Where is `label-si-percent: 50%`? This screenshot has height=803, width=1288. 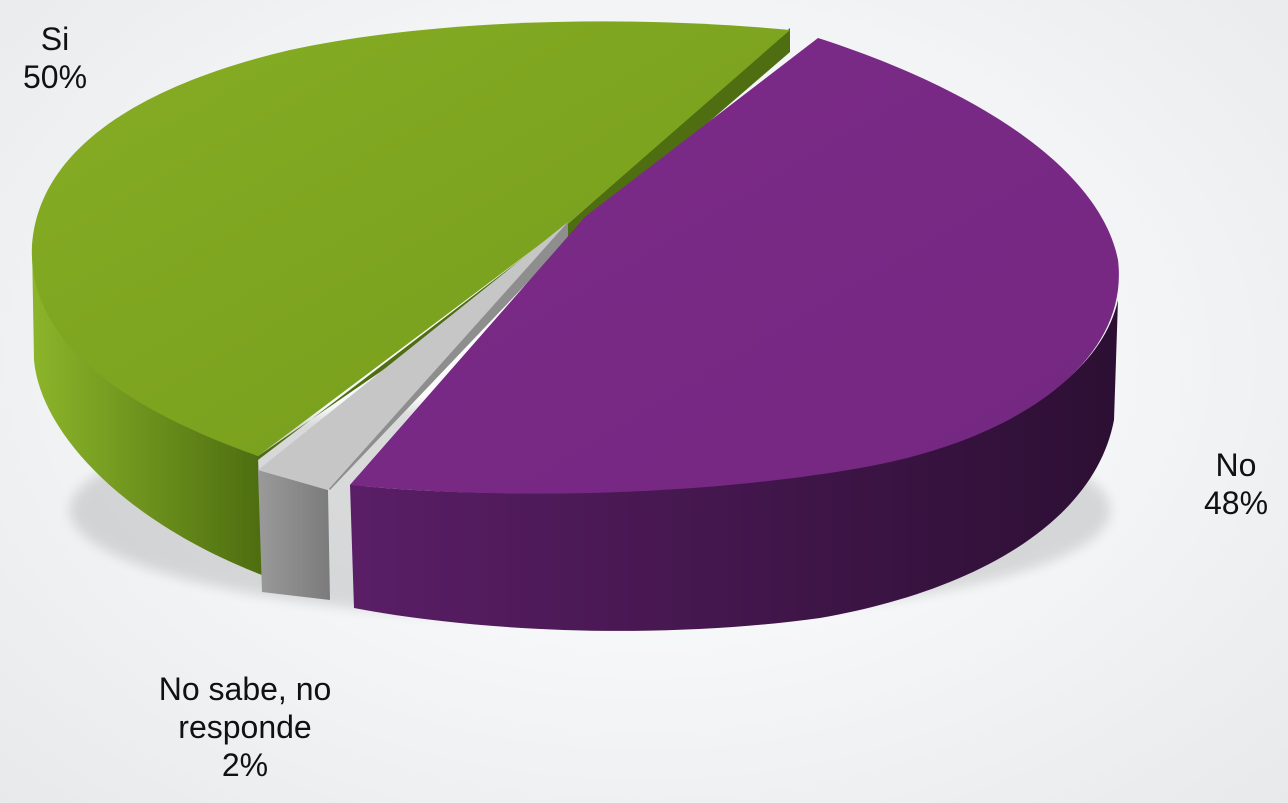 label-si-percent: 50% is located at coordinates (55, 77).